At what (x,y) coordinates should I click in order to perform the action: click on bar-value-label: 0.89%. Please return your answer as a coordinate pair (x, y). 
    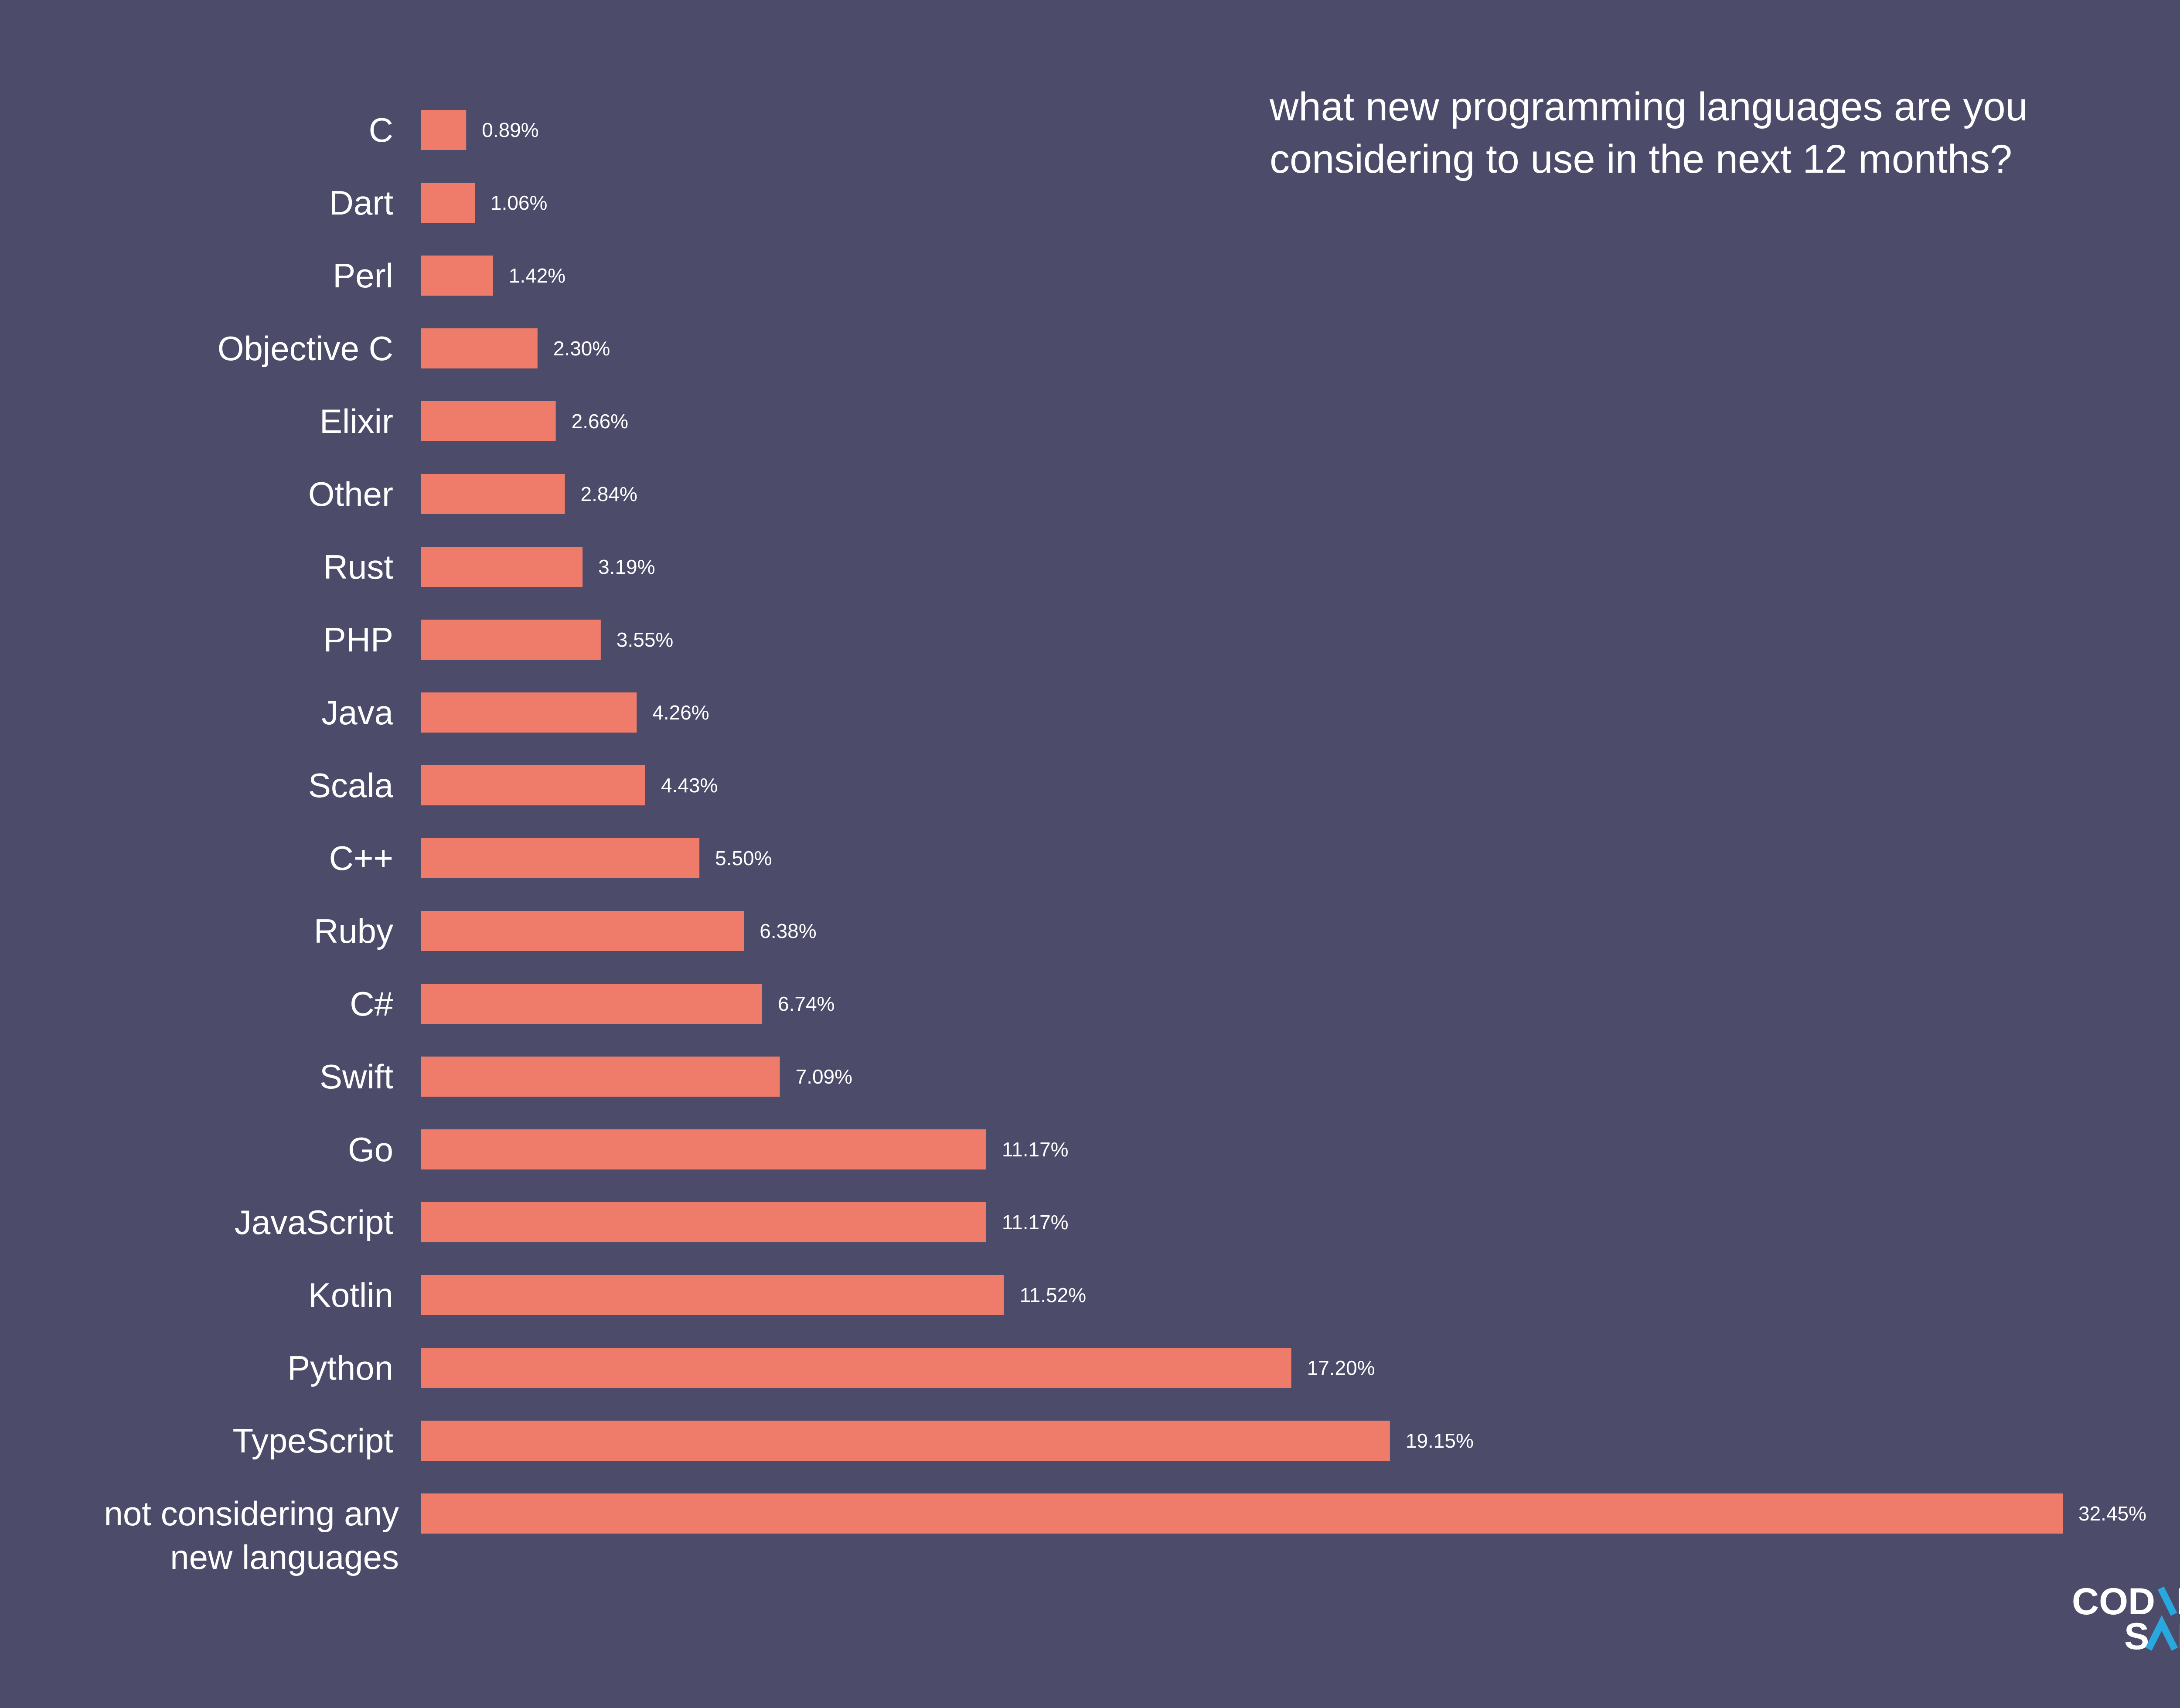
    Looking at the image, I should click on (510, 130).